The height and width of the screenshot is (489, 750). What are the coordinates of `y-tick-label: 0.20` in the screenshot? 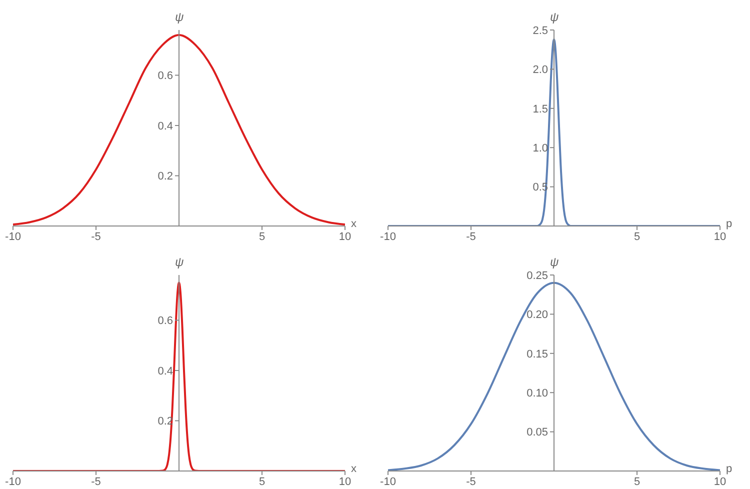 It's located at (537, 315).